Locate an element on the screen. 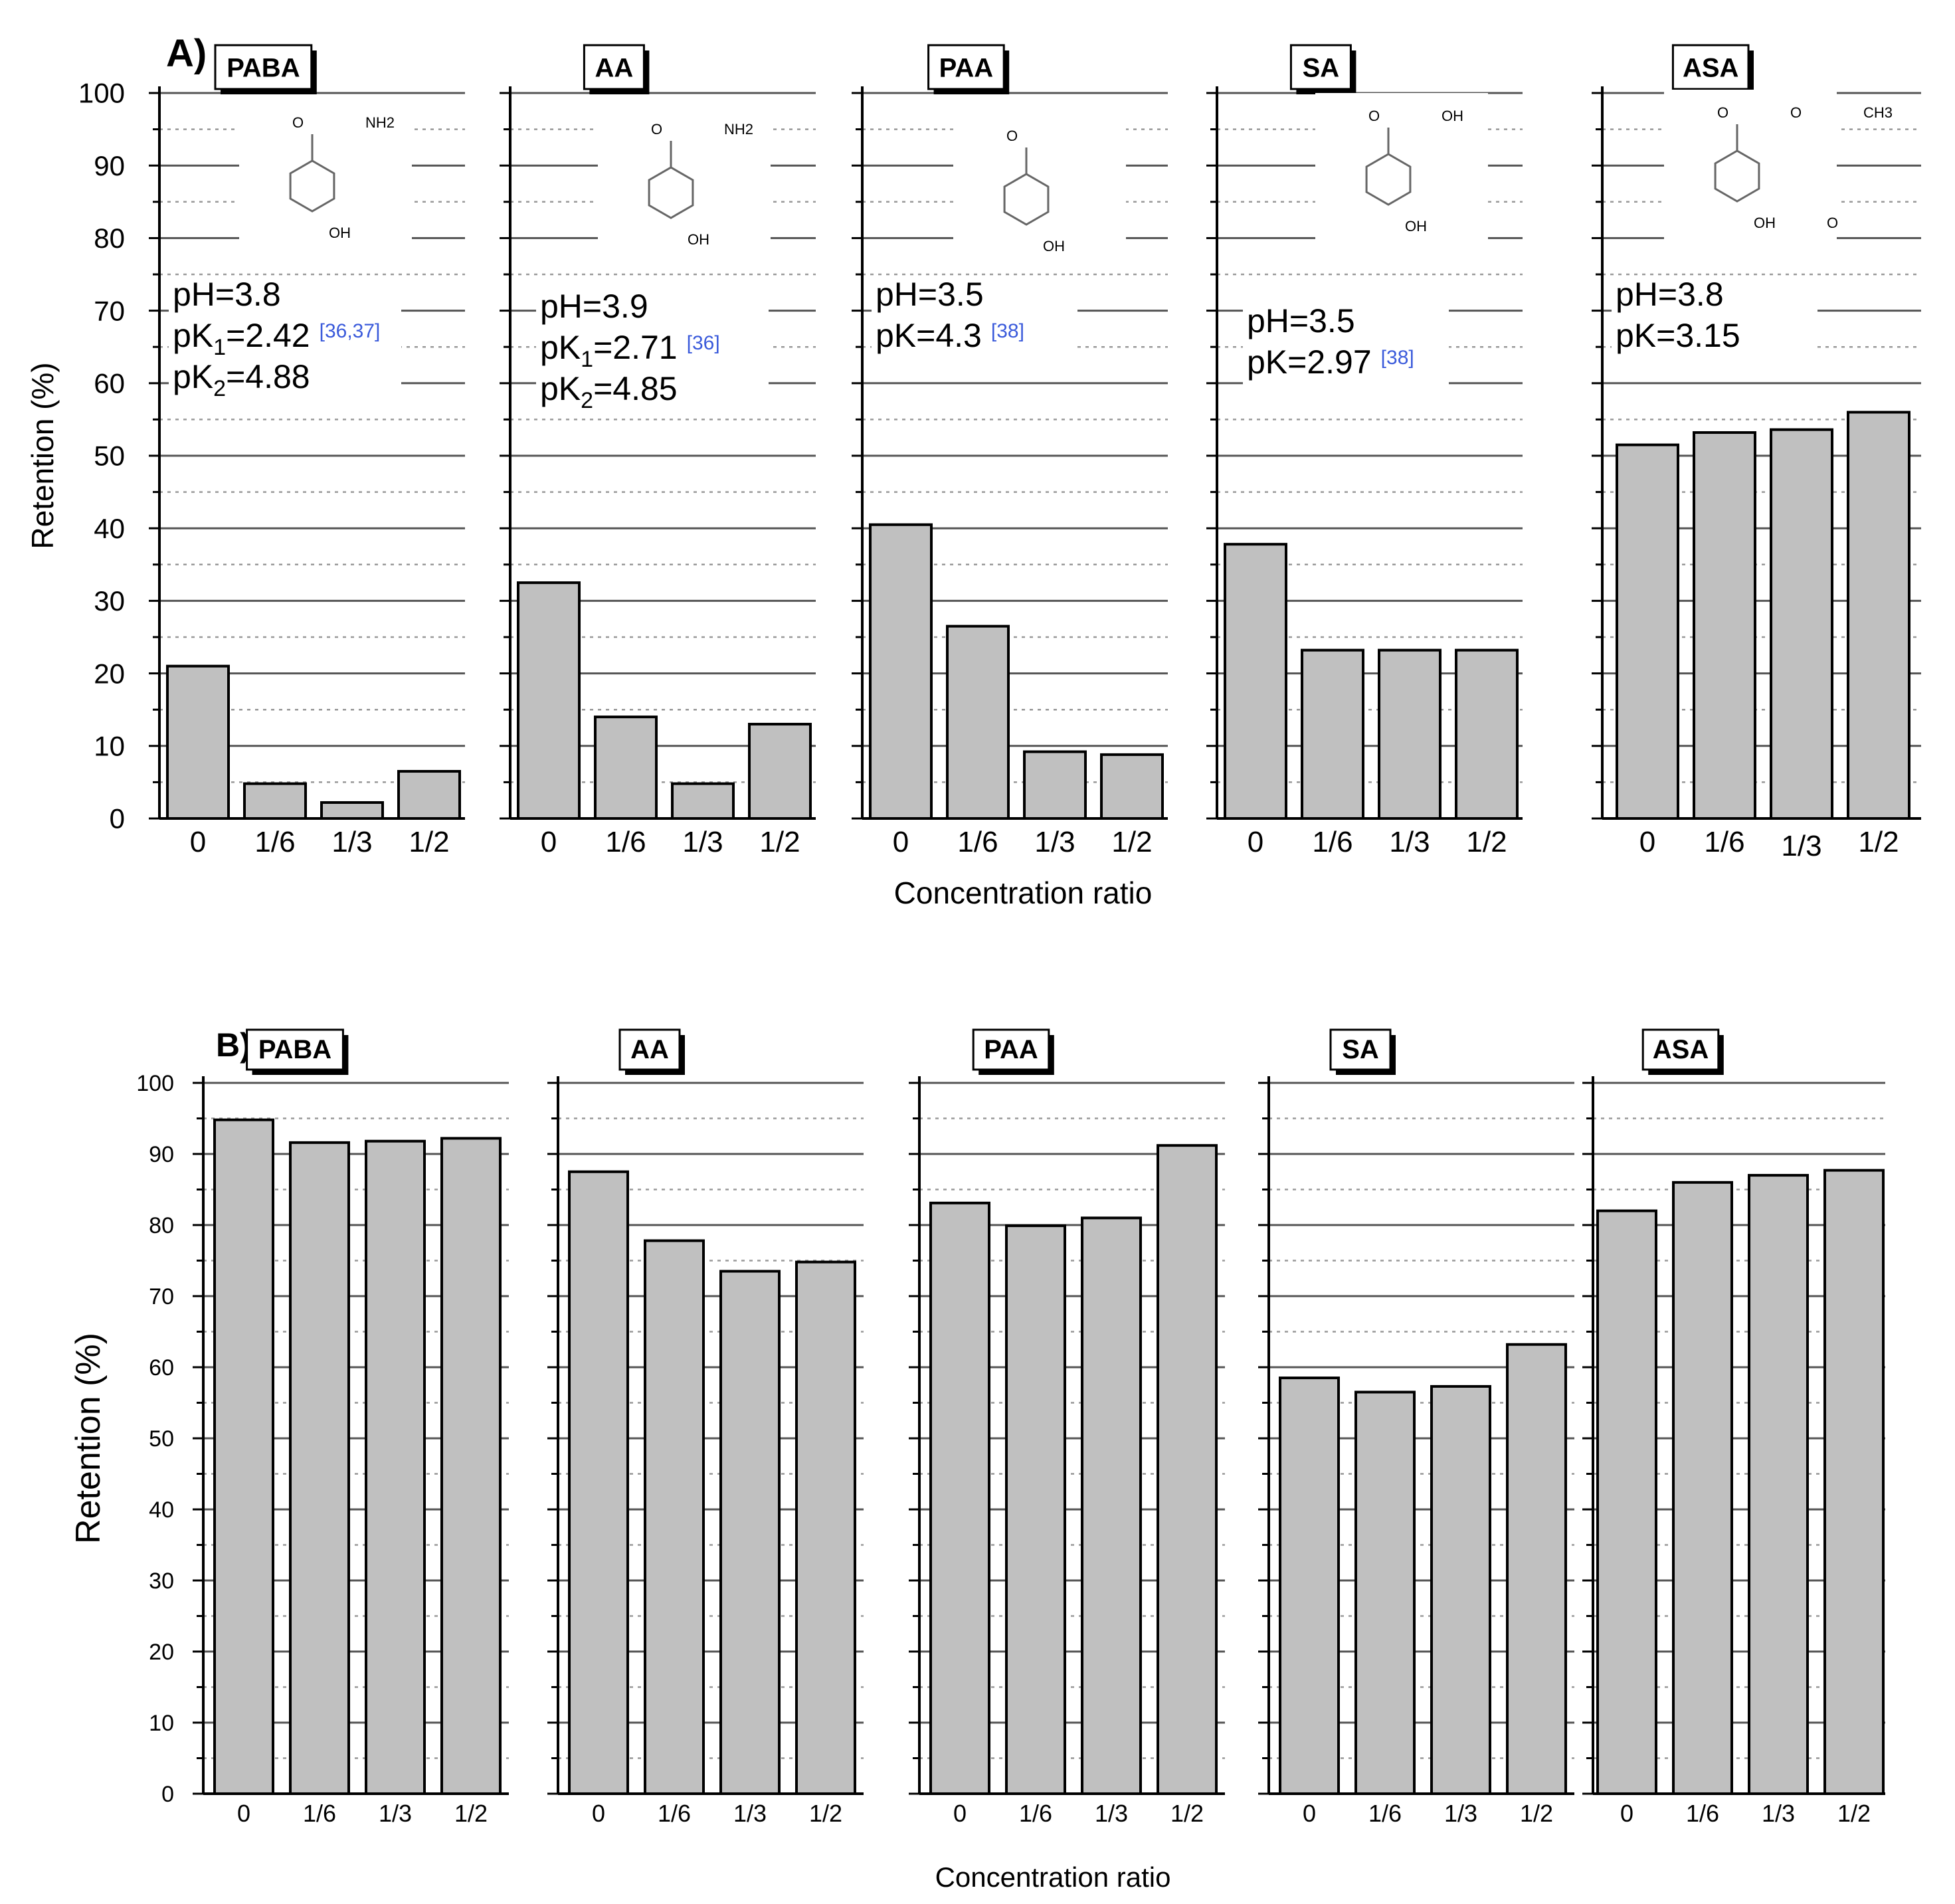 The width and height of the screenshot is (1955, 1904). compound-name: PAA is located at coordinates (966, 68).